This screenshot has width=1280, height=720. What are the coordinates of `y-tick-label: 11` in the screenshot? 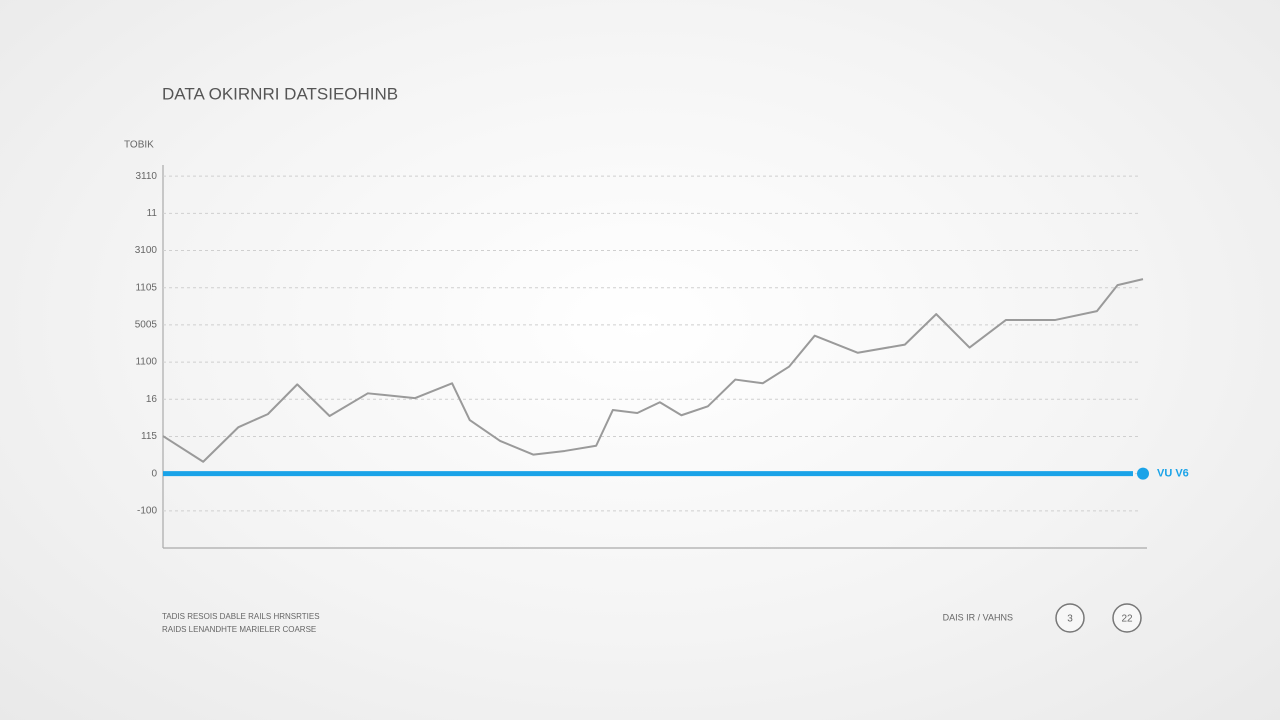 It's located at (152, 213).